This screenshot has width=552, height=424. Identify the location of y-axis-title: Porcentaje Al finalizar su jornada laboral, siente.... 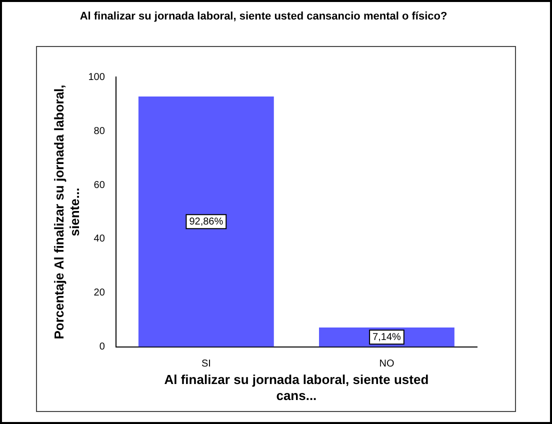
(66, 212).